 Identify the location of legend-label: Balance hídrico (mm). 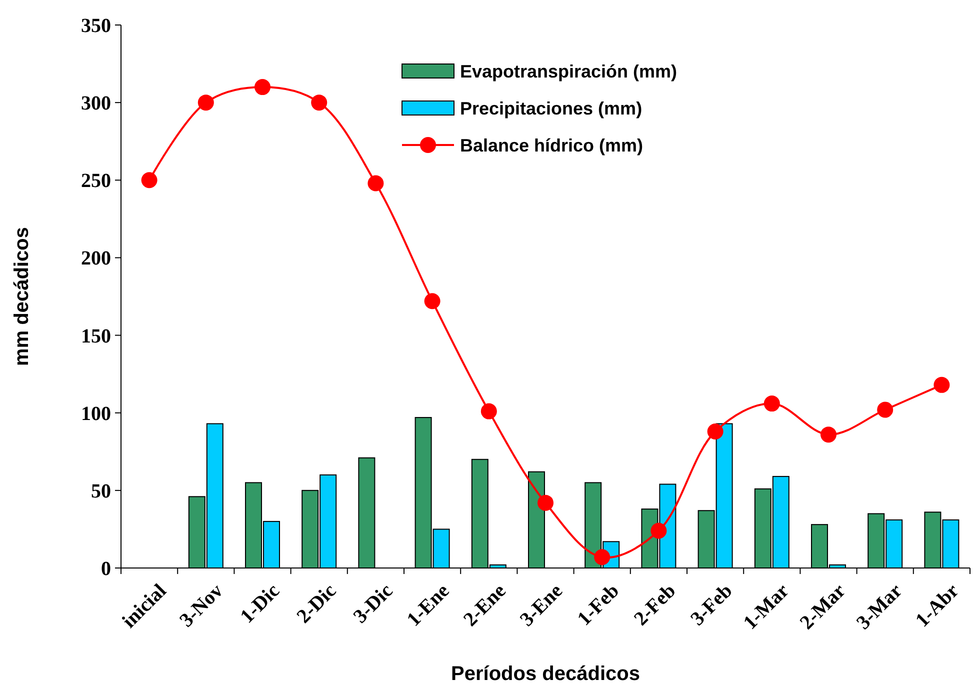
(552, 145).